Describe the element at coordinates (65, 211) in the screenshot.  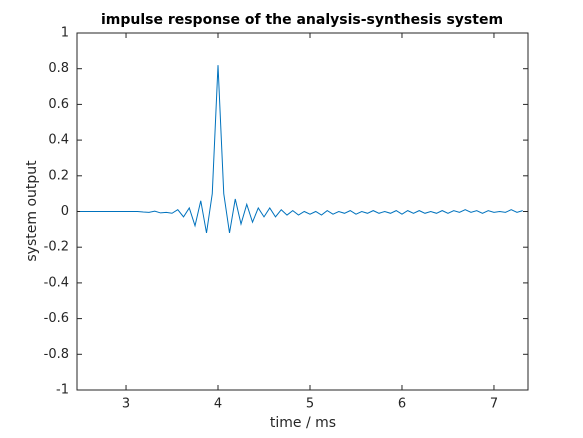
I see `y-tick-label: 0` at that location.